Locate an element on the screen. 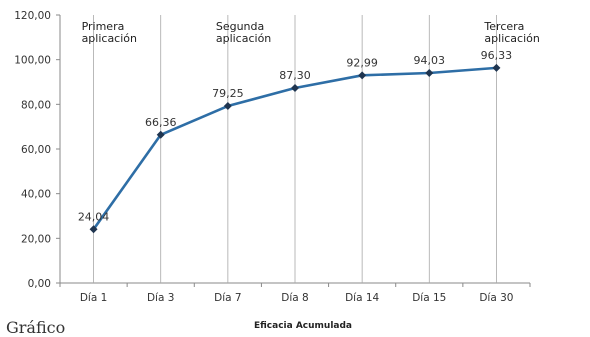  y-tick-label: 100,00 is located at coordinates (32, 61).